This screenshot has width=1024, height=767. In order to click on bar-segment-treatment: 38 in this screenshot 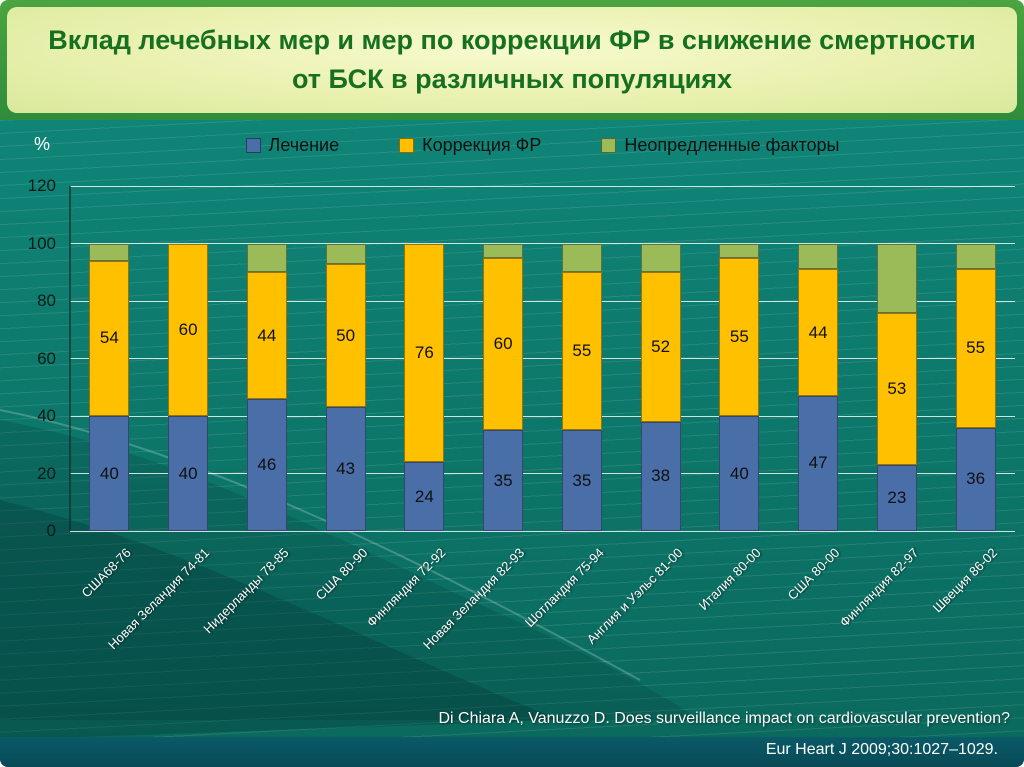, I will do `click(660, 476)`.